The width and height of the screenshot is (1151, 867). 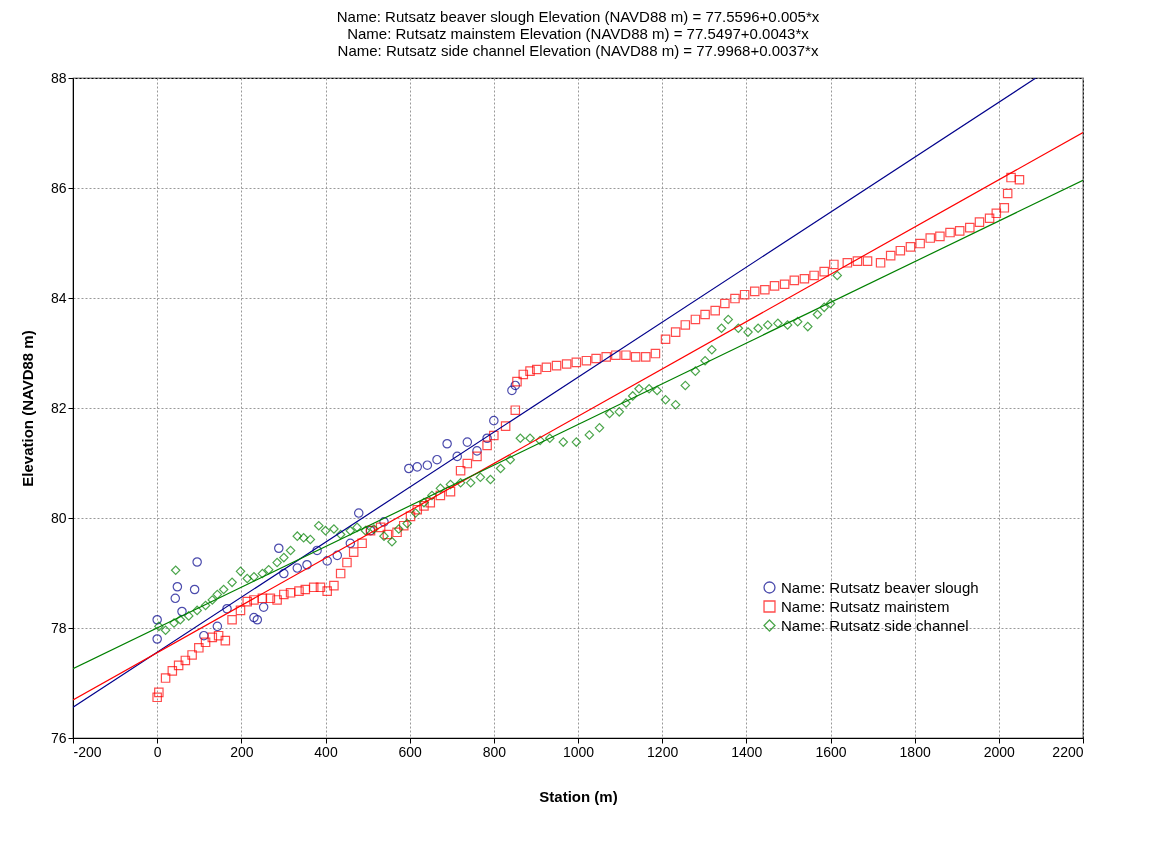 What do you see at coordinates (58, 77) in the screenshot?
I see `y-tick-label: 88` at bounding box center [58, 77].